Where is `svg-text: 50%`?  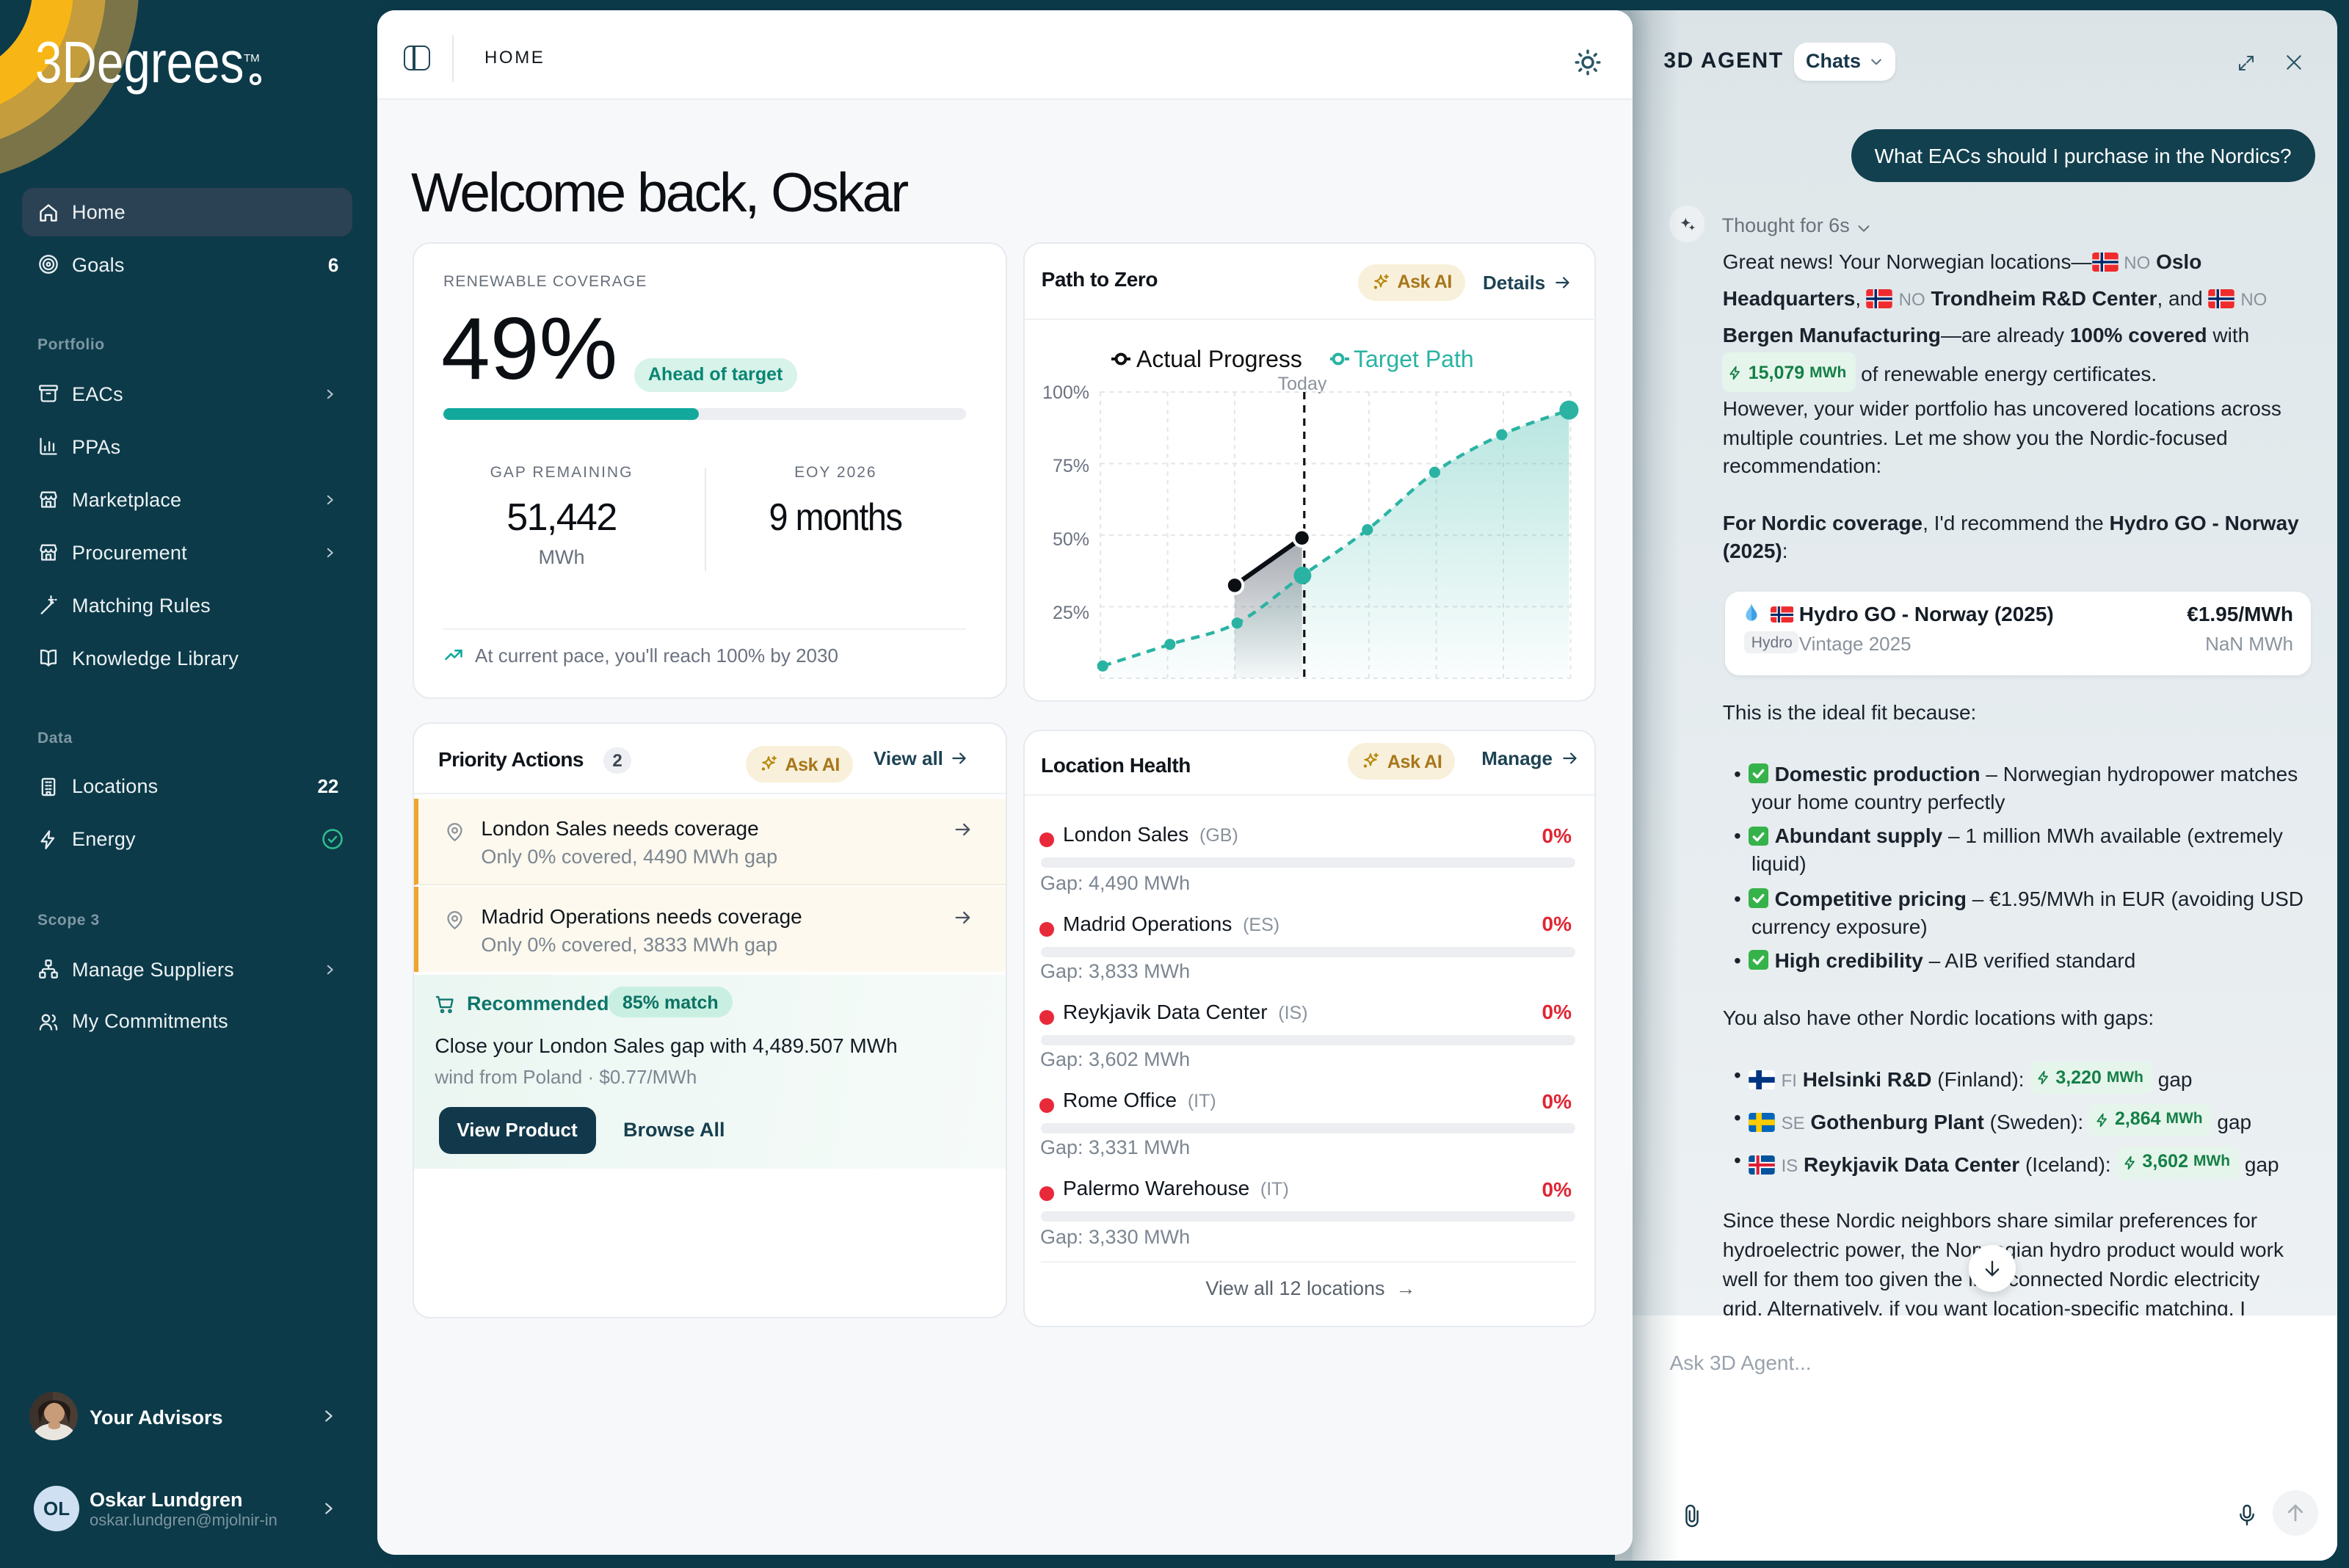
svg-text: 50% is located at coordinates (1070, 539).